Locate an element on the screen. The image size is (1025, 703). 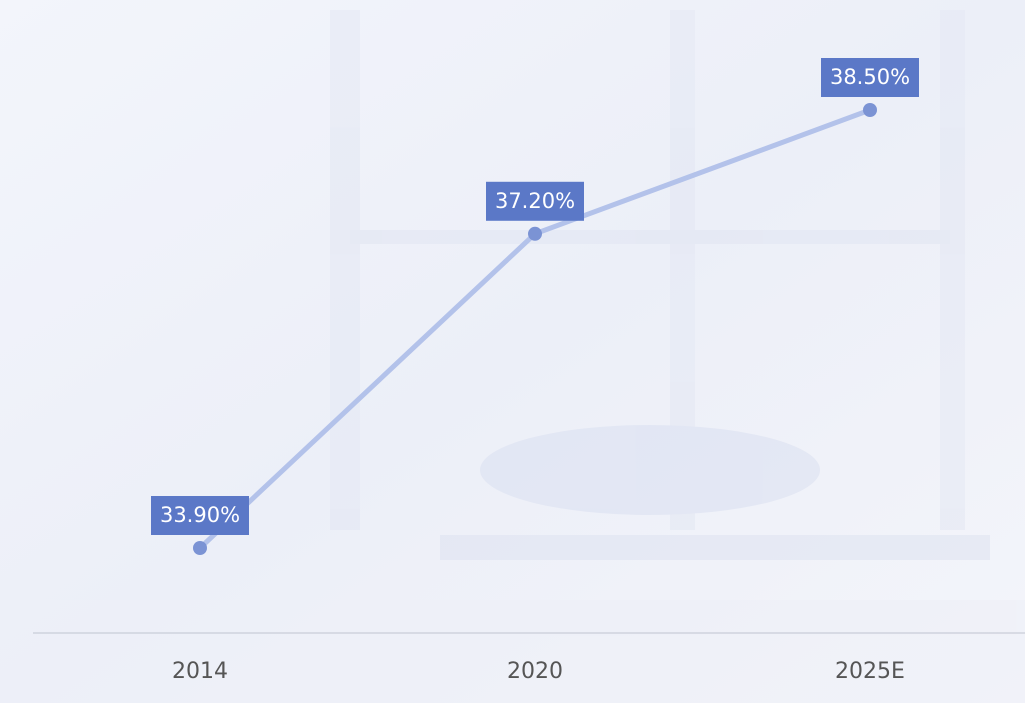
data-label: 37.20% is located at coordinates (535, 201).